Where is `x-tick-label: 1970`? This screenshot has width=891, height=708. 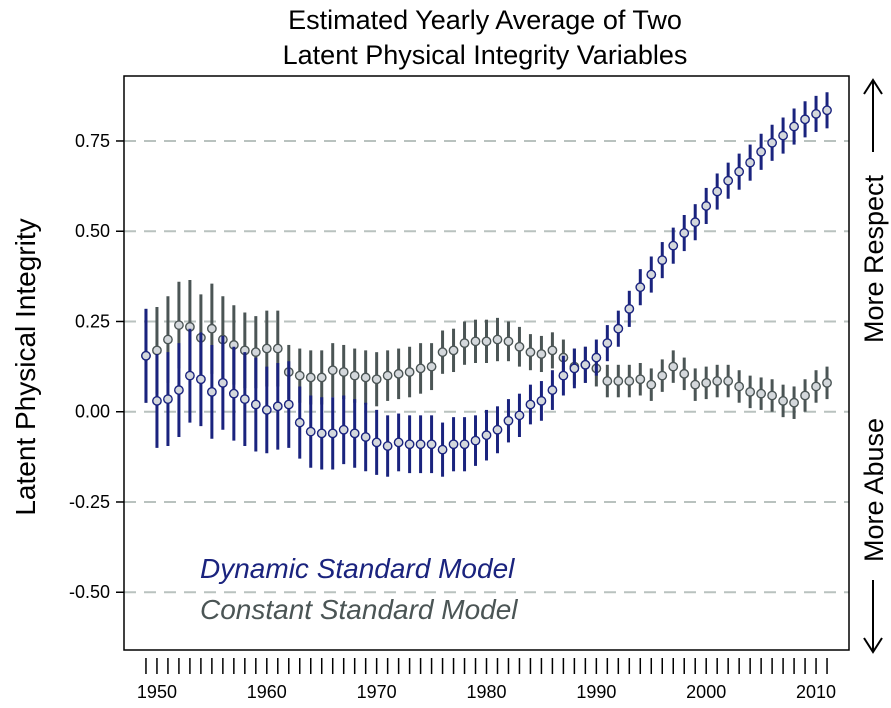
x-tick-label: 1970 is located at coordinates (377, 692).